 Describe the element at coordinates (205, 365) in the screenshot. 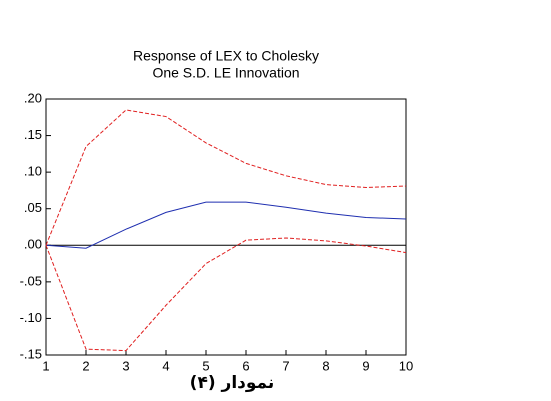

I see `x-tick-label: 5` at that location.